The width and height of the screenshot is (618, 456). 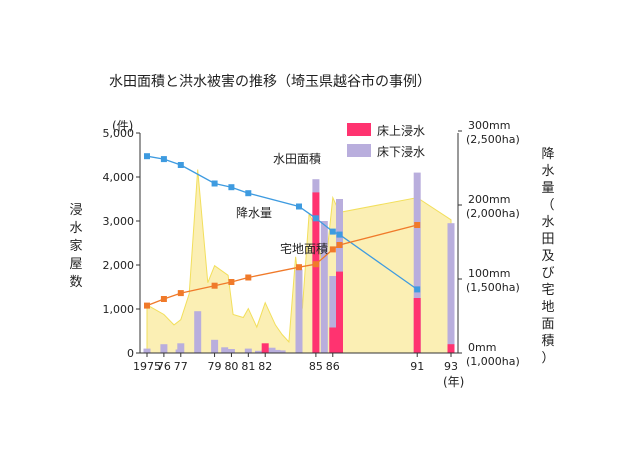 I want to click on x-tick-label-3: 79, so click(x=215, y=366).